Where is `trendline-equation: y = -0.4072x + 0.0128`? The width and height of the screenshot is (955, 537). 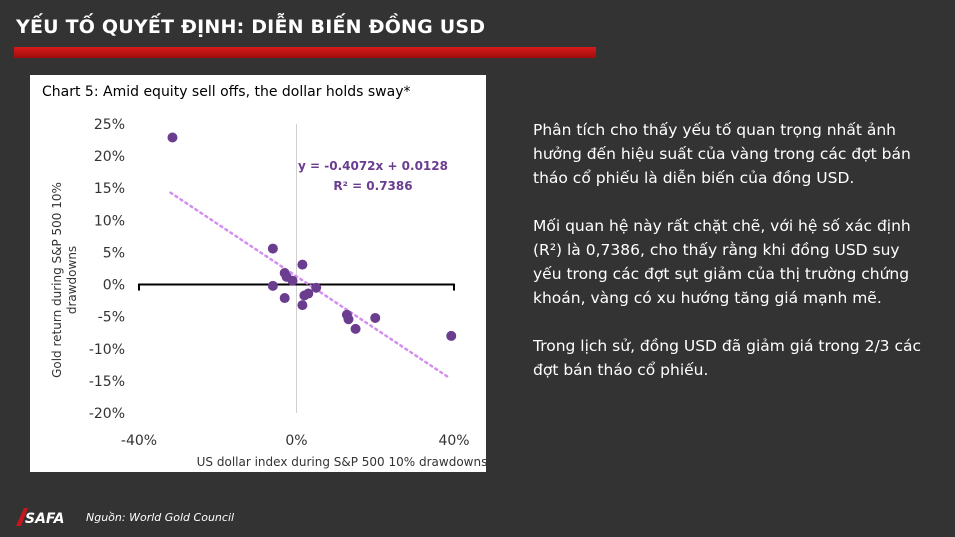
trendline-equation: y = -0.4072x + 0.0128 is located at coordinates (373, 166).